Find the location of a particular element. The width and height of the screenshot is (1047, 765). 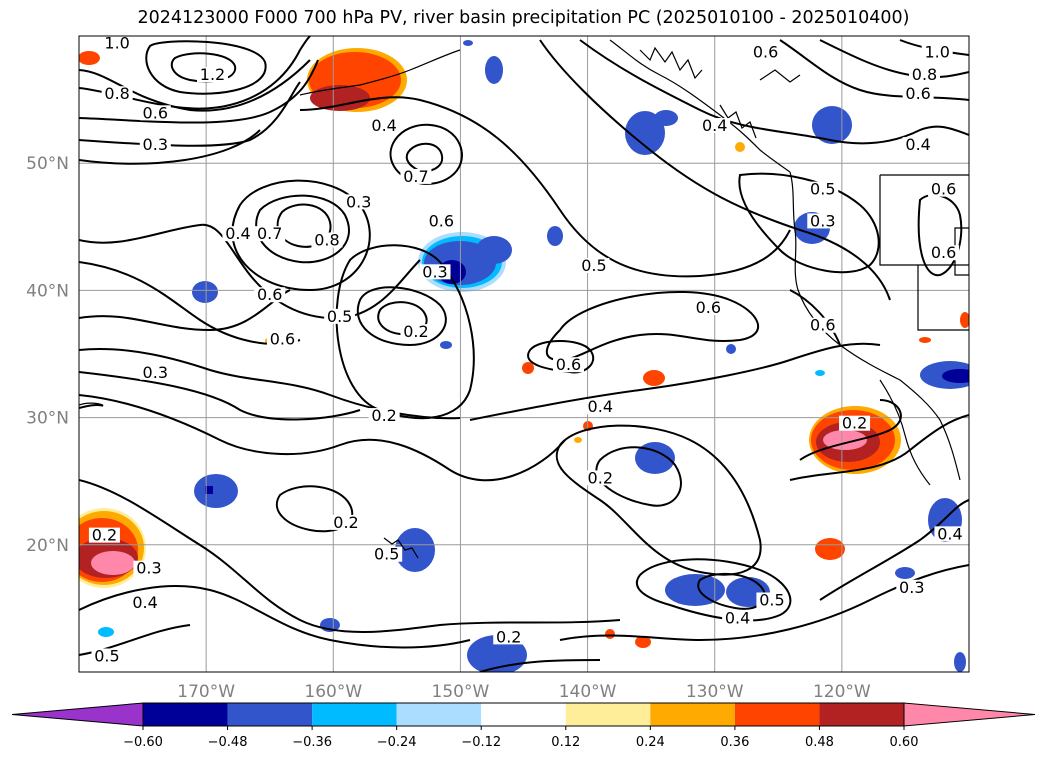

colorbar-tick-label: 0.36 is located at coordinates (734, 742).